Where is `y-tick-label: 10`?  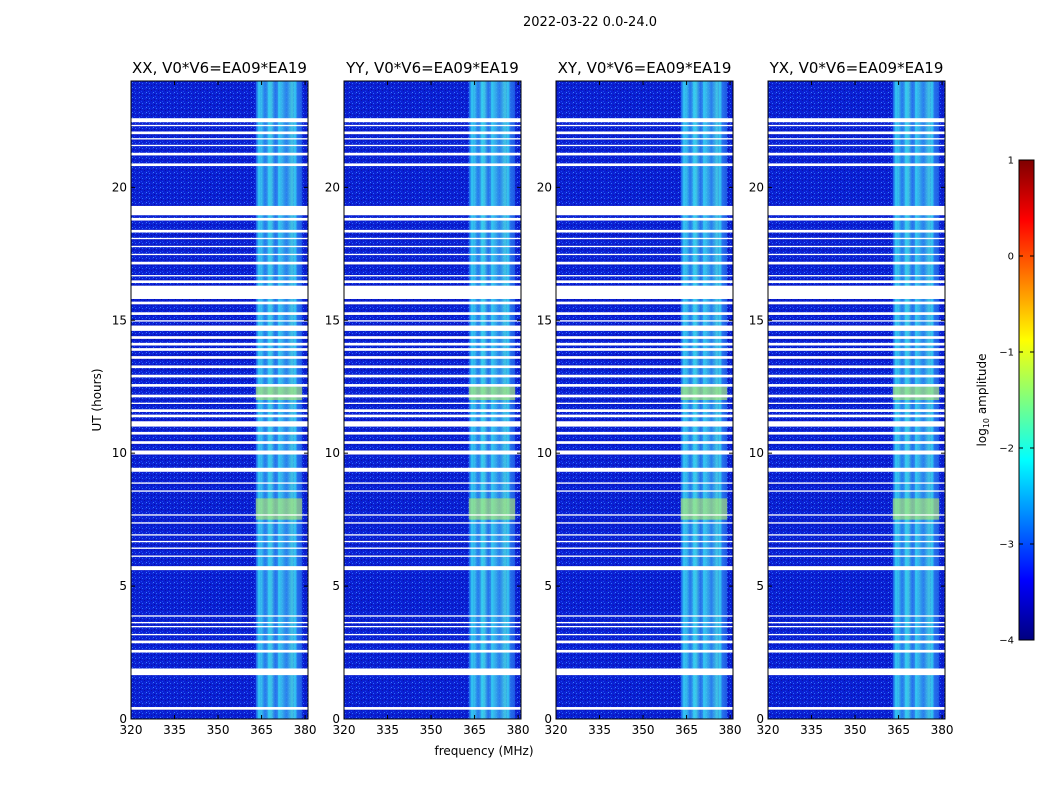
y-tick-label: 10 is located at coordinates (544, 453).